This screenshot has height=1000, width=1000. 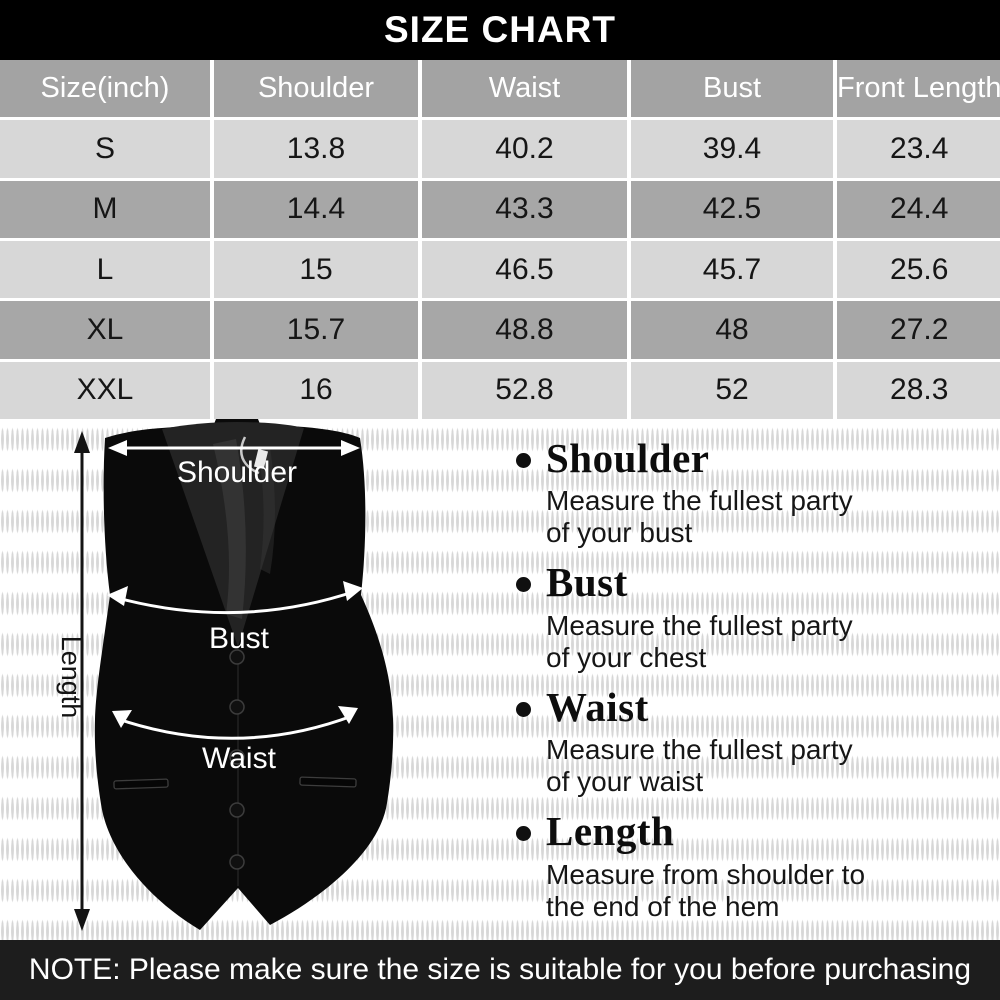 I want to click on table-cell: M, so click(x=105, y=209).